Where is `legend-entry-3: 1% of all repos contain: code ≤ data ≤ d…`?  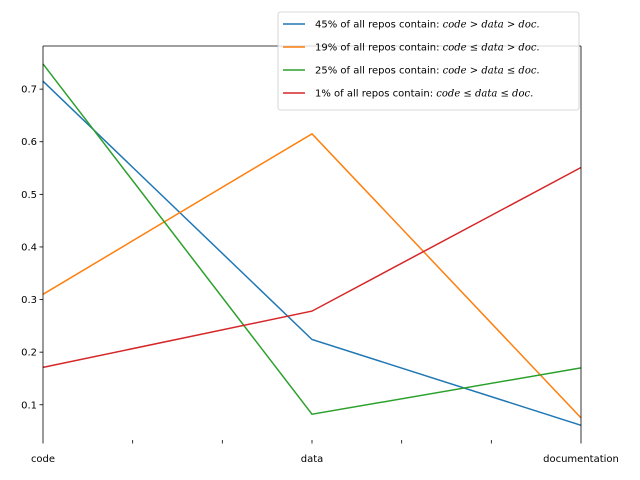 legend-entry-3: 1% of all repos contain: code ≤ data ≤ d… is located at coordinates (424, 94).